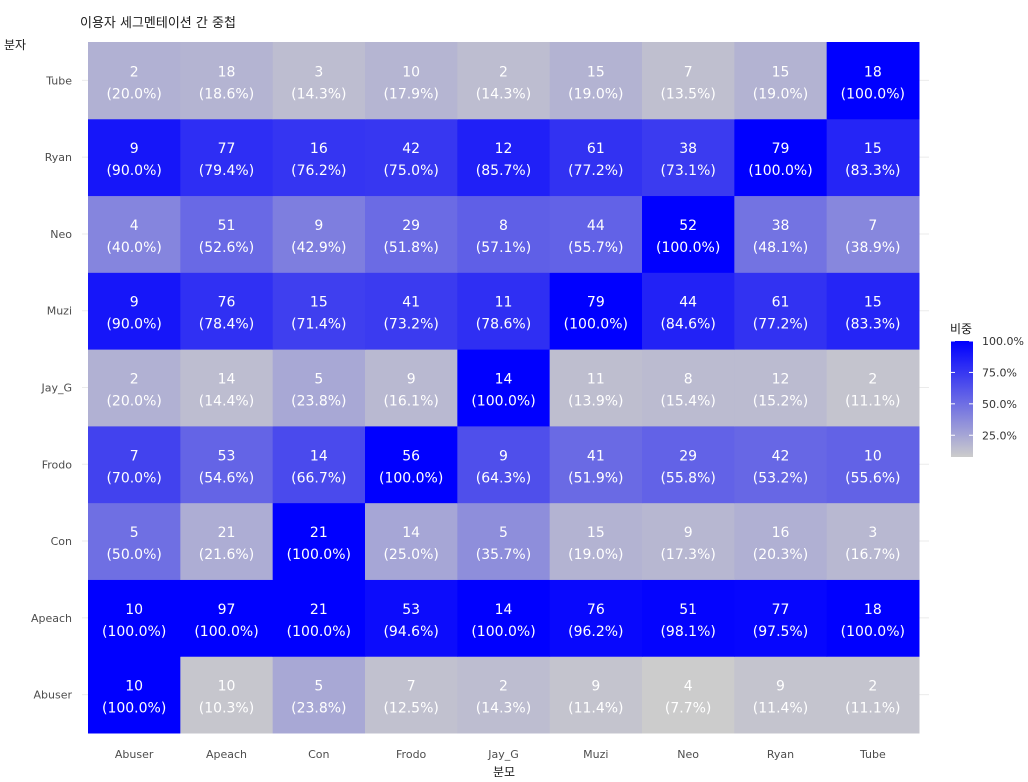 This screenshot has height=782, width=1028. I want to click on legend-color-bar, so click(962, 399).